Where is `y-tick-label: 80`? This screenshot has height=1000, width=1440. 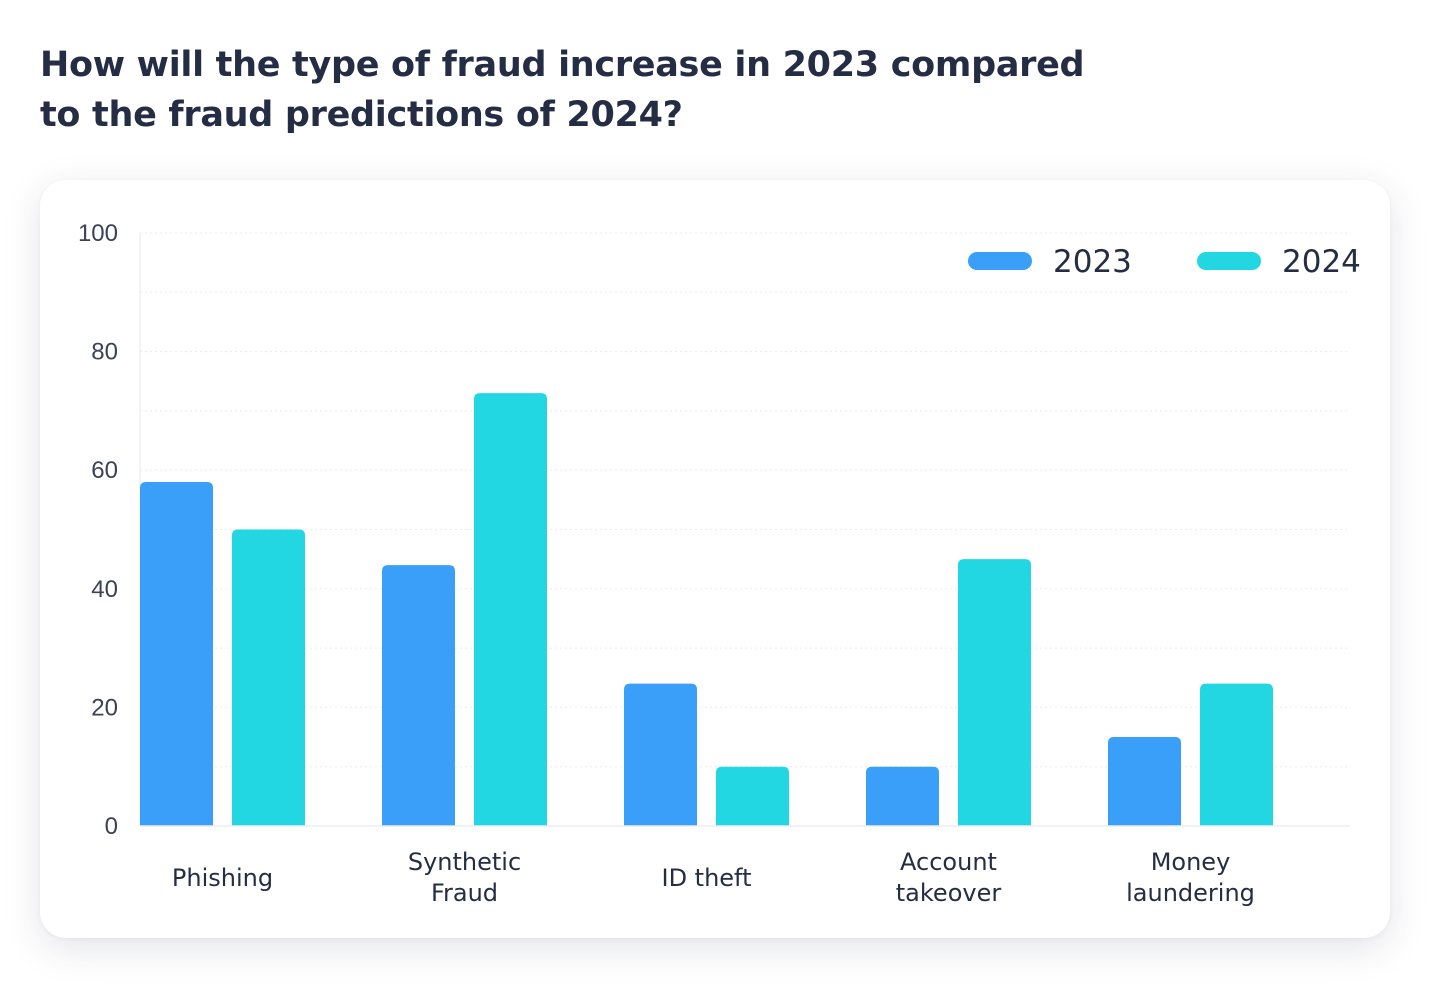 y-tick-label: 80 is located at coordinates (104, 352).